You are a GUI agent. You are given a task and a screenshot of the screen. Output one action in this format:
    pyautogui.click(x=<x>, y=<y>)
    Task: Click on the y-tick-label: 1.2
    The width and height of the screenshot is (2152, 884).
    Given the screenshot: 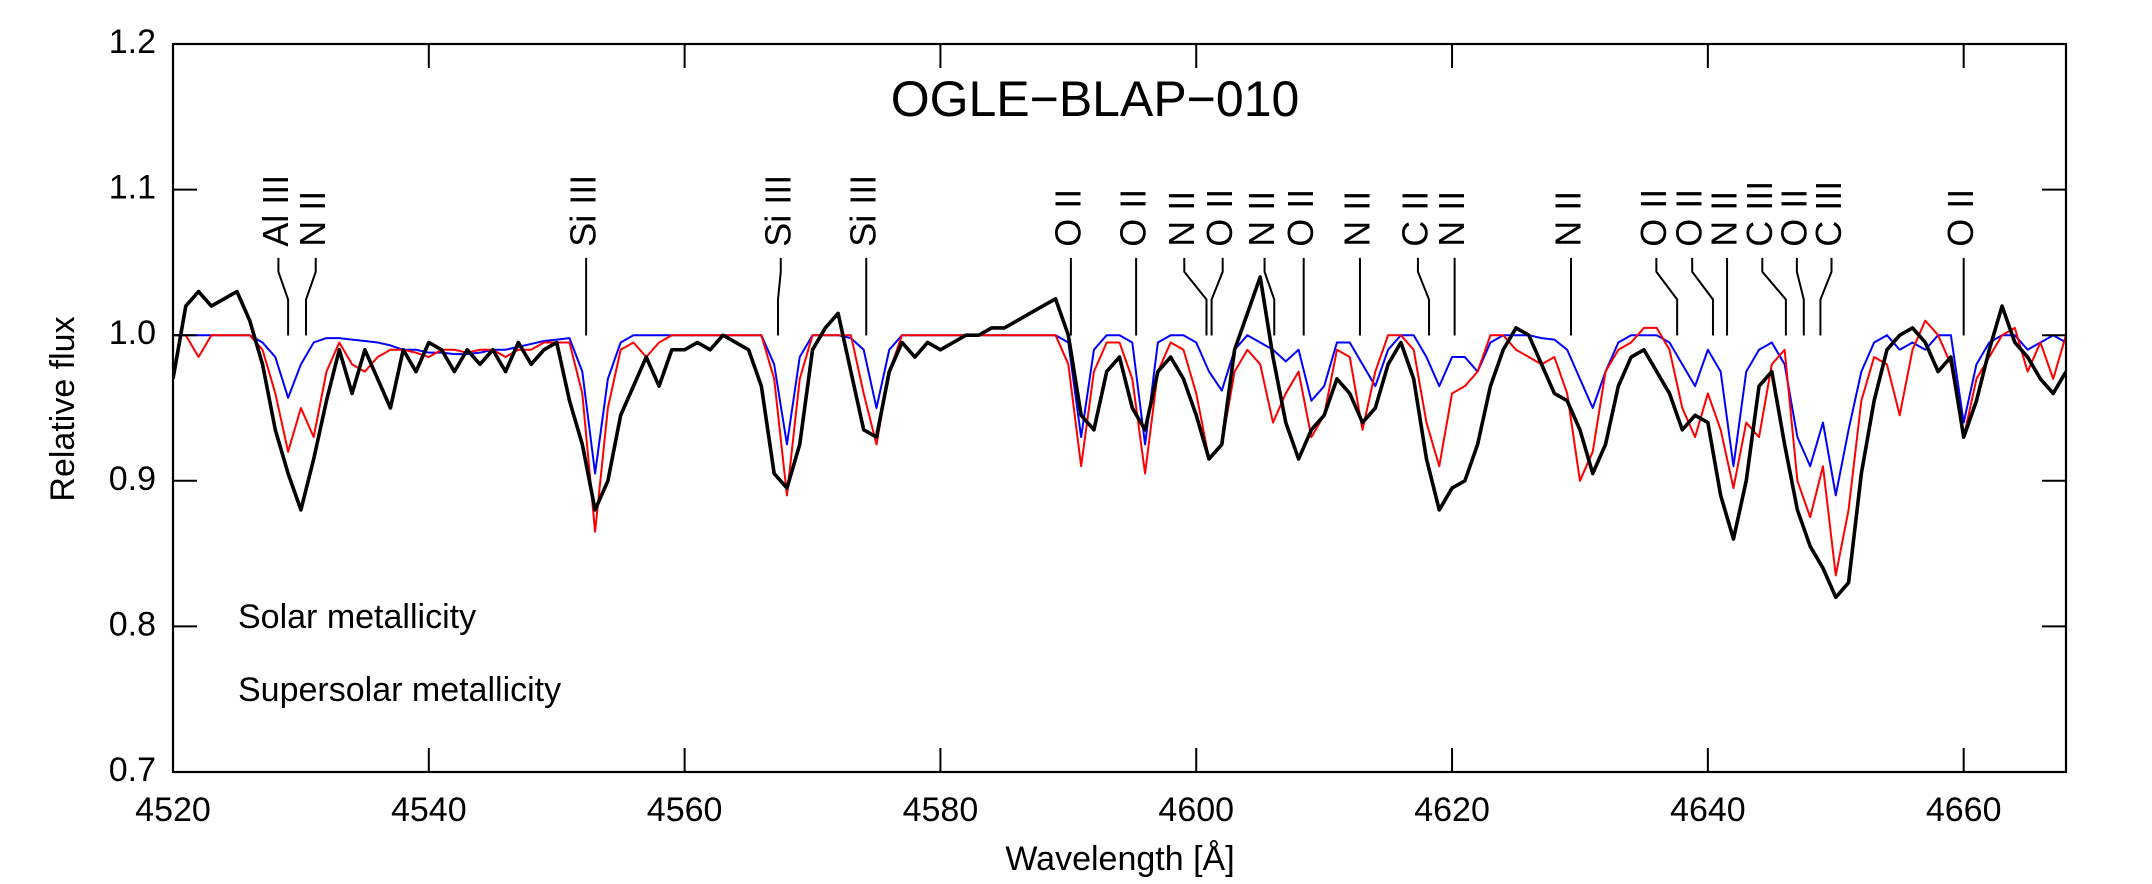 What is the action you would take?
    pyautogui.click(x=132, y=42)
    